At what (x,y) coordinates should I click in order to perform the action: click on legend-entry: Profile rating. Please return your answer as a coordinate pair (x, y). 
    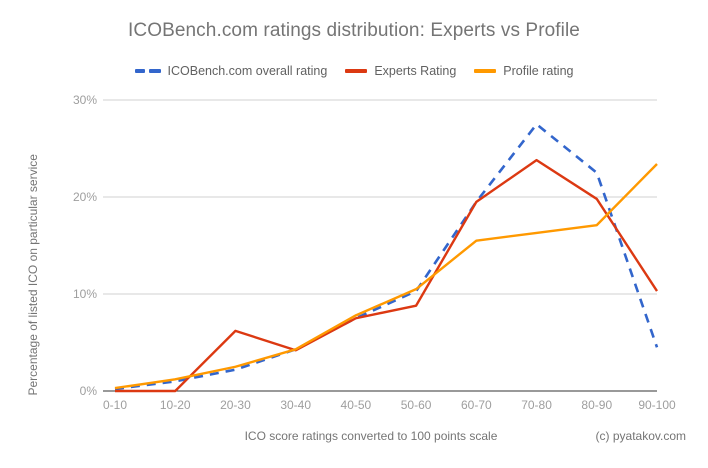
    Looking at the image, I should click on (523, 71).